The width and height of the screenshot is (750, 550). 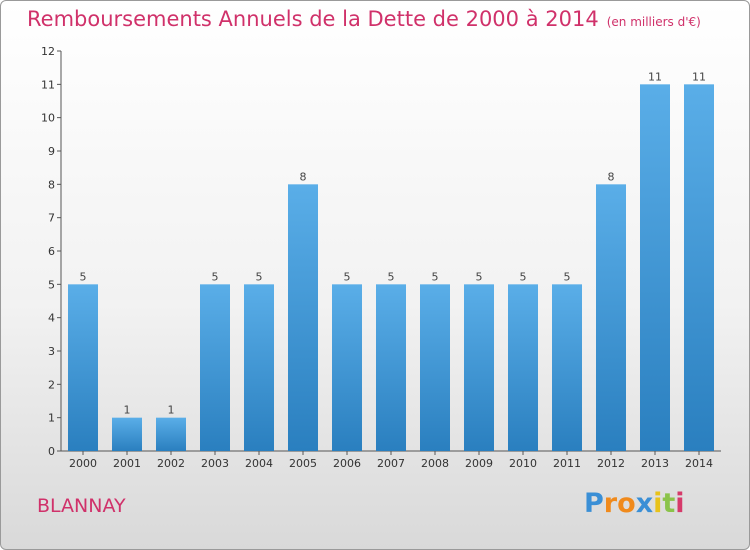 What do you see at coordinates (215, 463) in the screenshot?
I see `x-tick-label: 2003` at bounding box center [215, 463].